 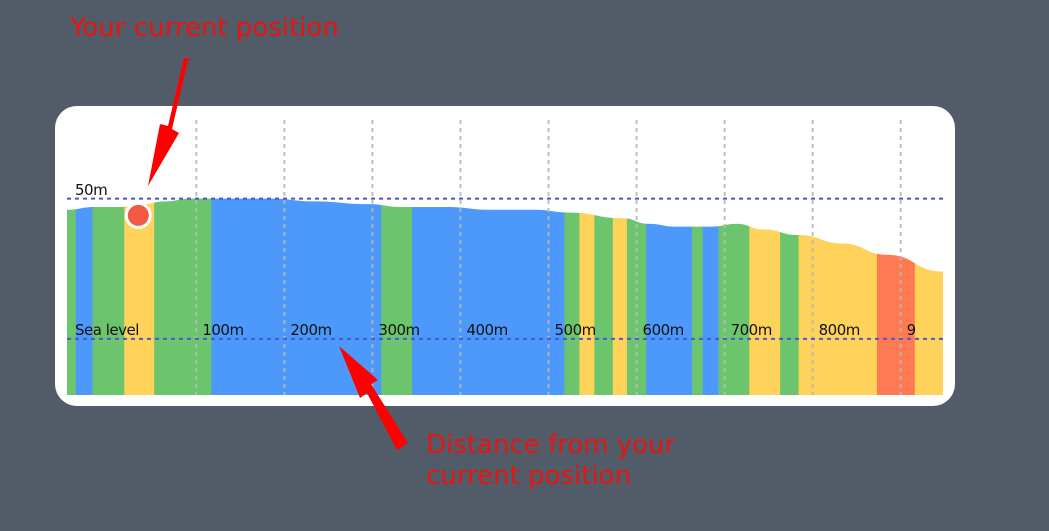 What do you see at coordinates (575, 329) in the screenshot?
I see `distance-tick-label: 500m` at bounding box center [575, 329].